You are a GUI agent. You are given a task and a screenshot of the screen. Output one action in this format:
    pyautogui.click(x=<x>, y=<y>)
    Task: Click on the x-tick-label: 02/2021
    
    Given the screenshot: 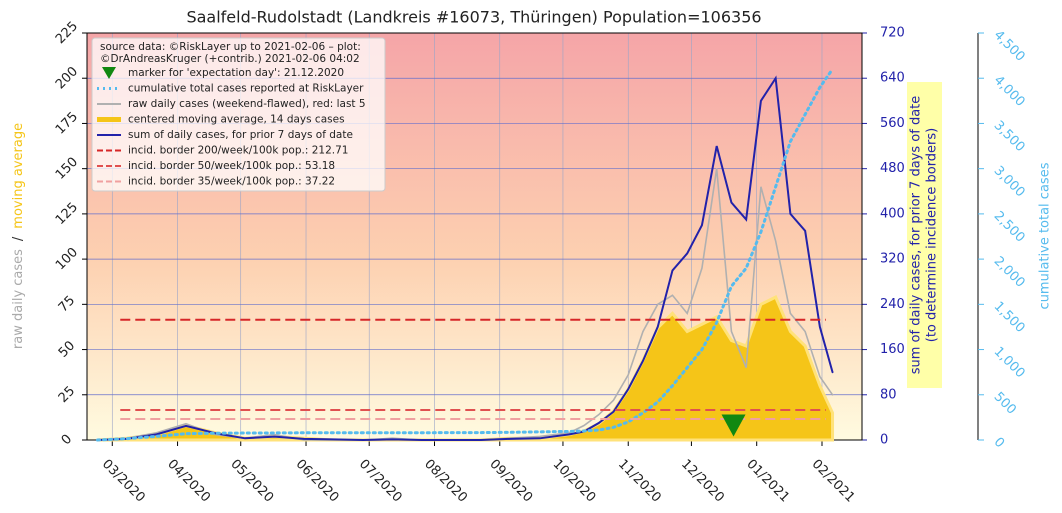 What is the action you would take?
    pyautogui.click(x=833, y=481)
    